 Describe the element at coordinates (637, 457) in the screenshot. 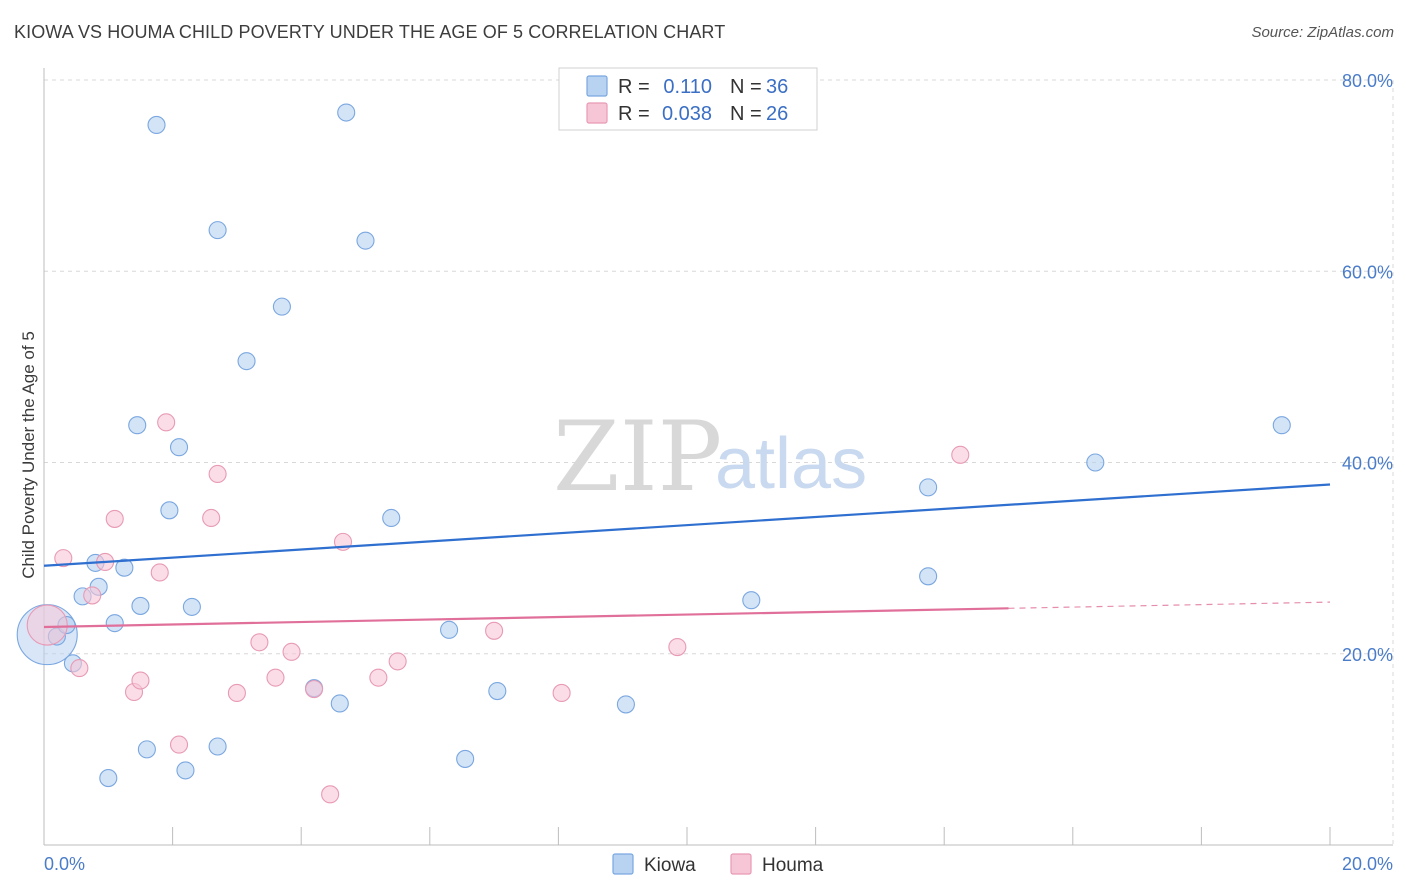

I see `watermark-zip: ZIP` at that location.